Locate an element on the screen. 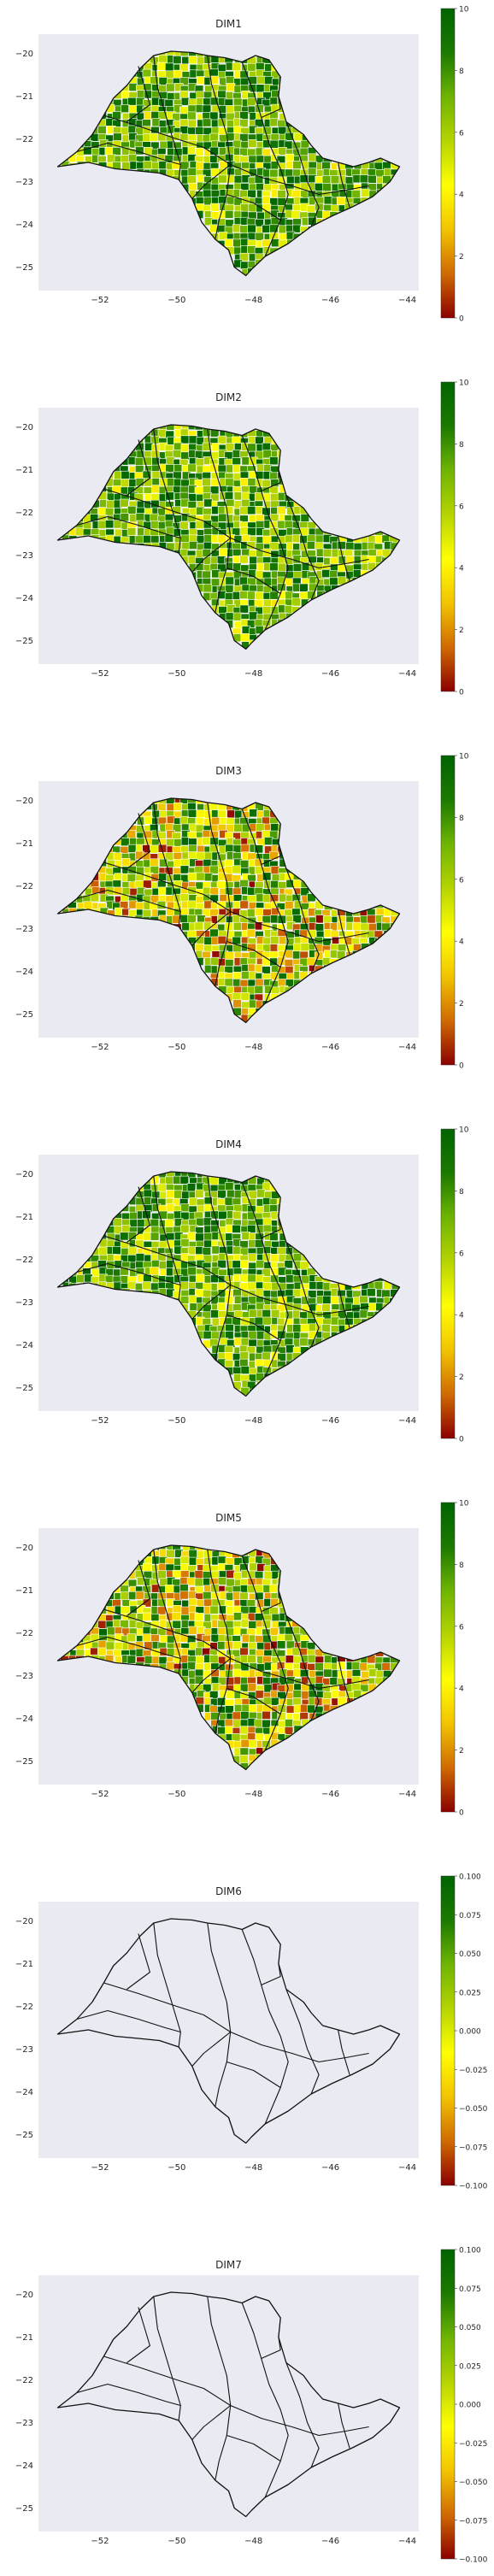 Image resolution: width=494 pixels, height=2576 pixels. colorbar-tick-label: 0.075 is located at coordinates (470, 1916).